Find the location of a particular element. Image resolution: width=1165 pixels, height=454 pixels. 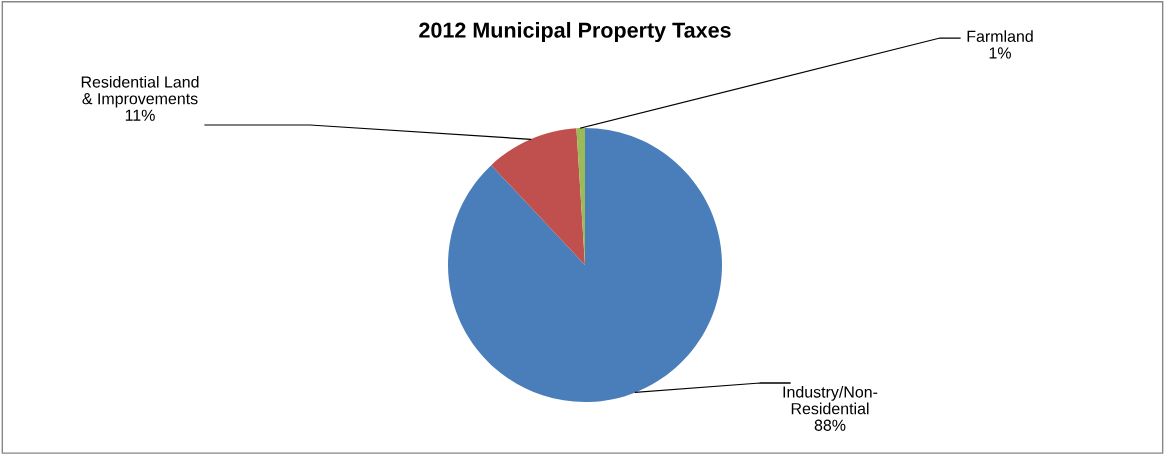

slice-label: Farmland is located at coordinates (1000, 36).